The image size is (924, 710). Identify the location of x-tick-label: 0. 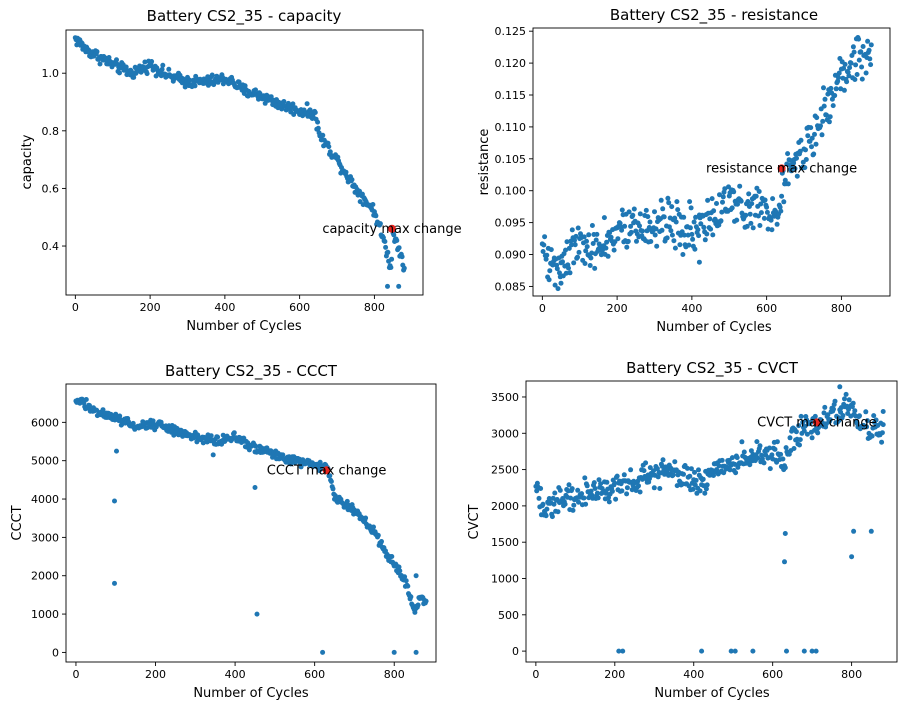
(75, 674).